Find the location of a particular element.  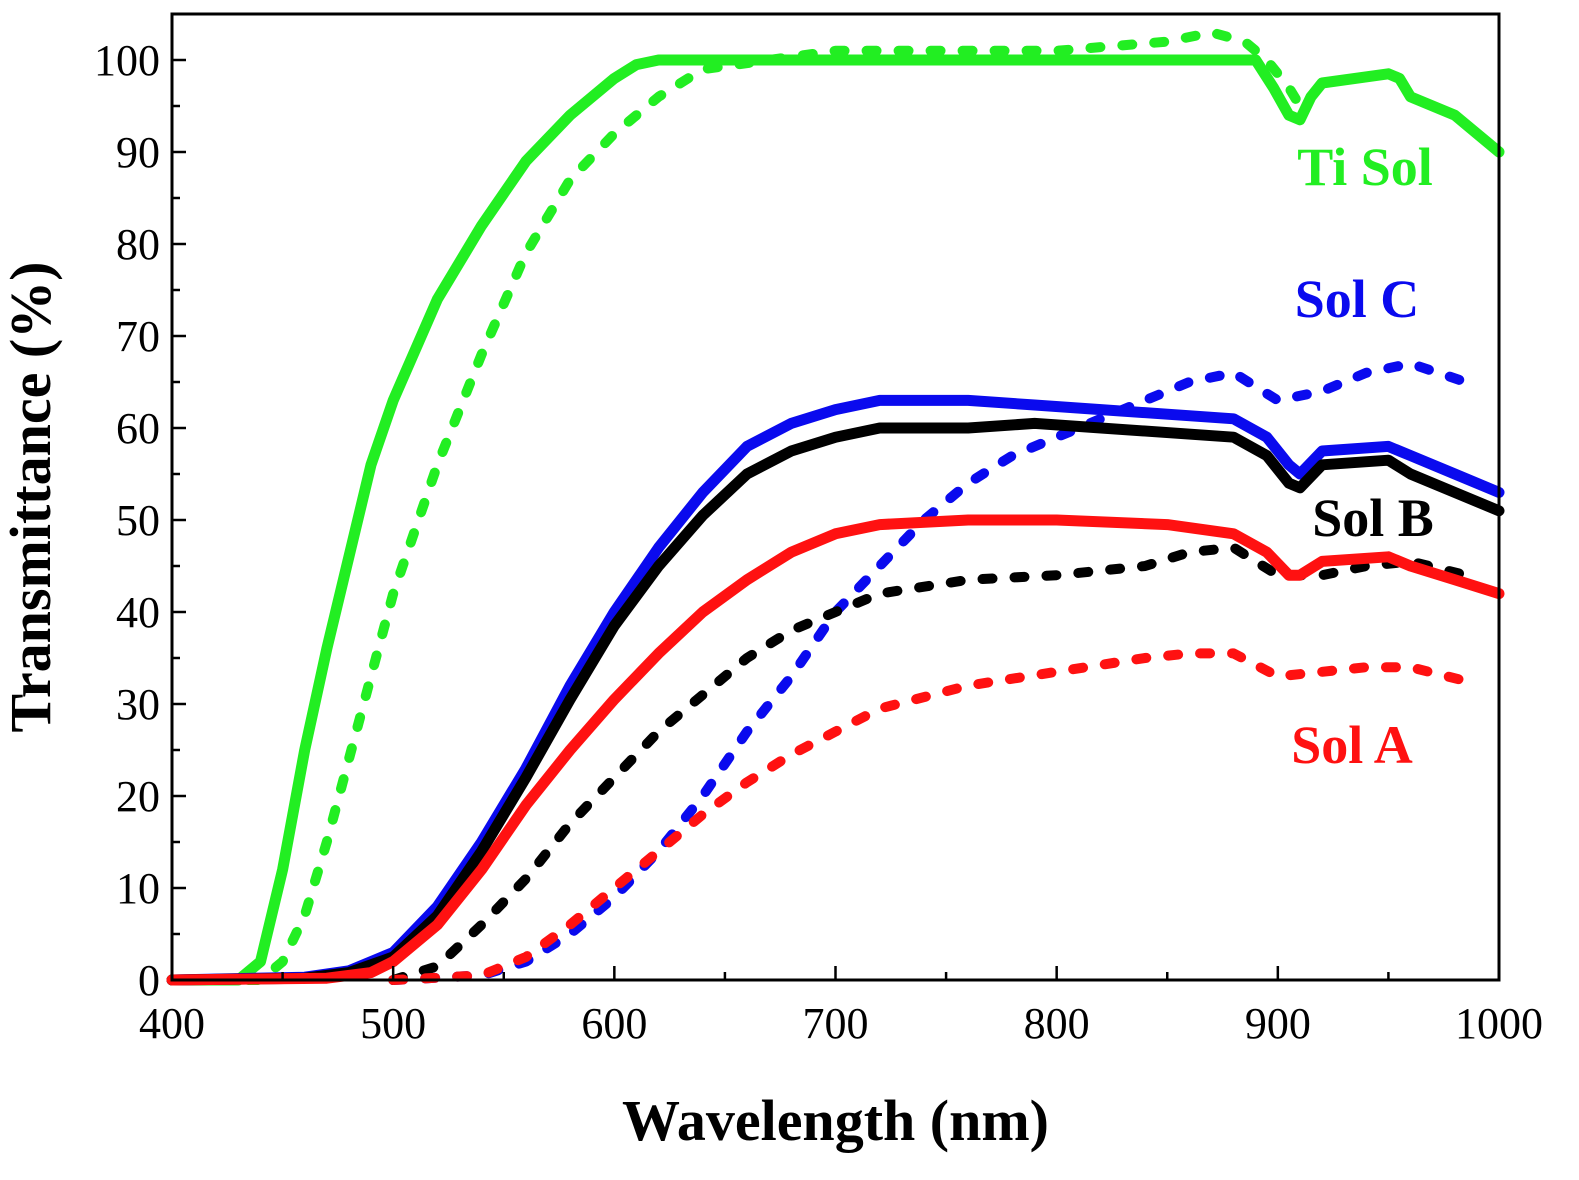

x-tick-label: 1000 is located at coordinates (1499, 1023).